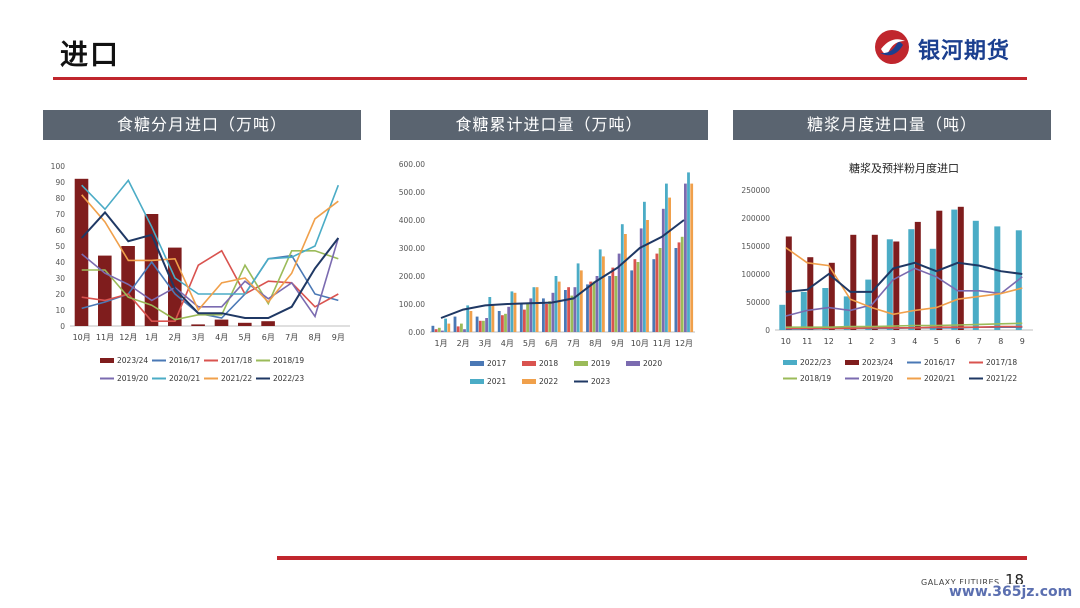  What do you see at coordinates (314, 337) in the screenshot?
I see `x-tick-label: 8月` at bounding box center [314, 337].